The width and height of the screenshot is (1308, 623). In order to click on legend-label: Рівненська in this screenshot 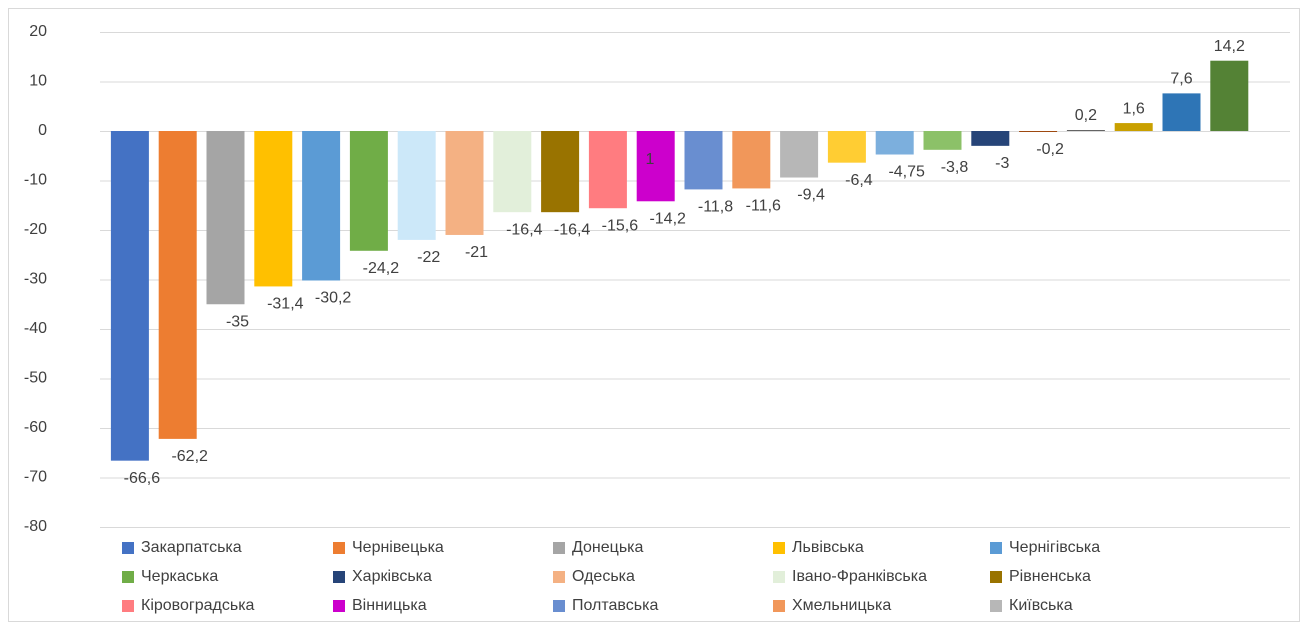, I will do `click(1050, 576)`.